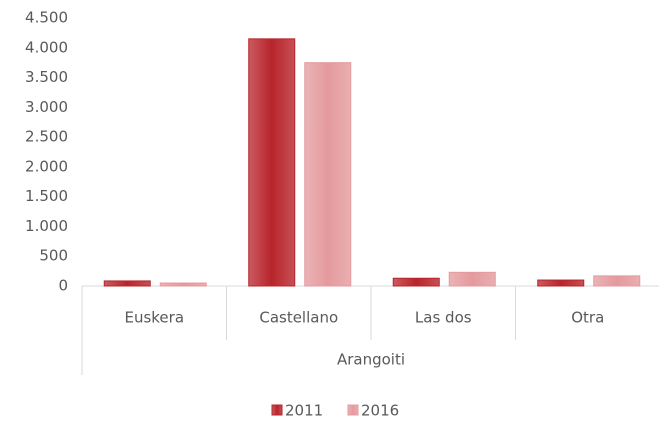  I want to click on x-tick-label: Las dos, so click(443, 318).